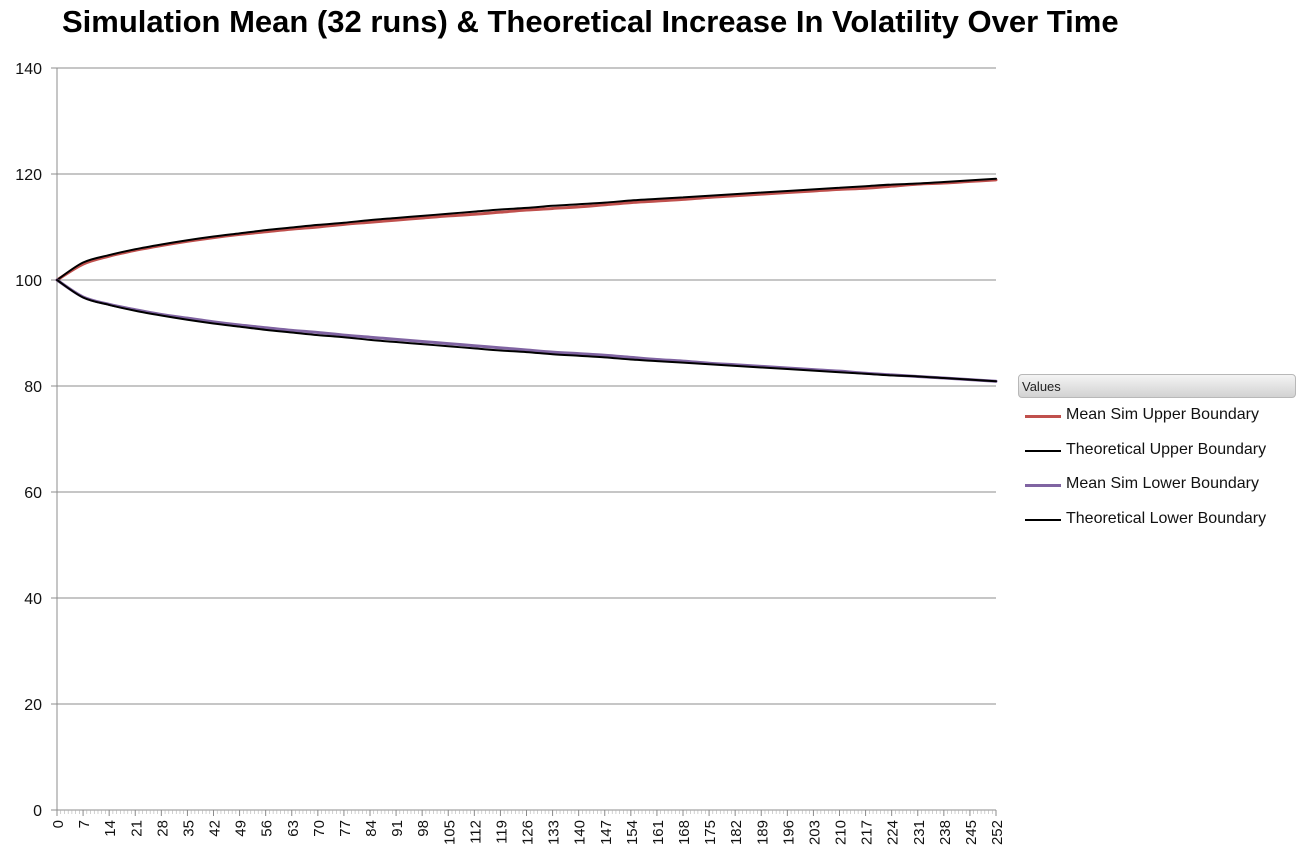 The width and height of the screenshot is (1300, 860). What do you see at coordinates (449, 832) in the screenshot?
I see `x-tick-label: 105` at bounding box center [449, 832].